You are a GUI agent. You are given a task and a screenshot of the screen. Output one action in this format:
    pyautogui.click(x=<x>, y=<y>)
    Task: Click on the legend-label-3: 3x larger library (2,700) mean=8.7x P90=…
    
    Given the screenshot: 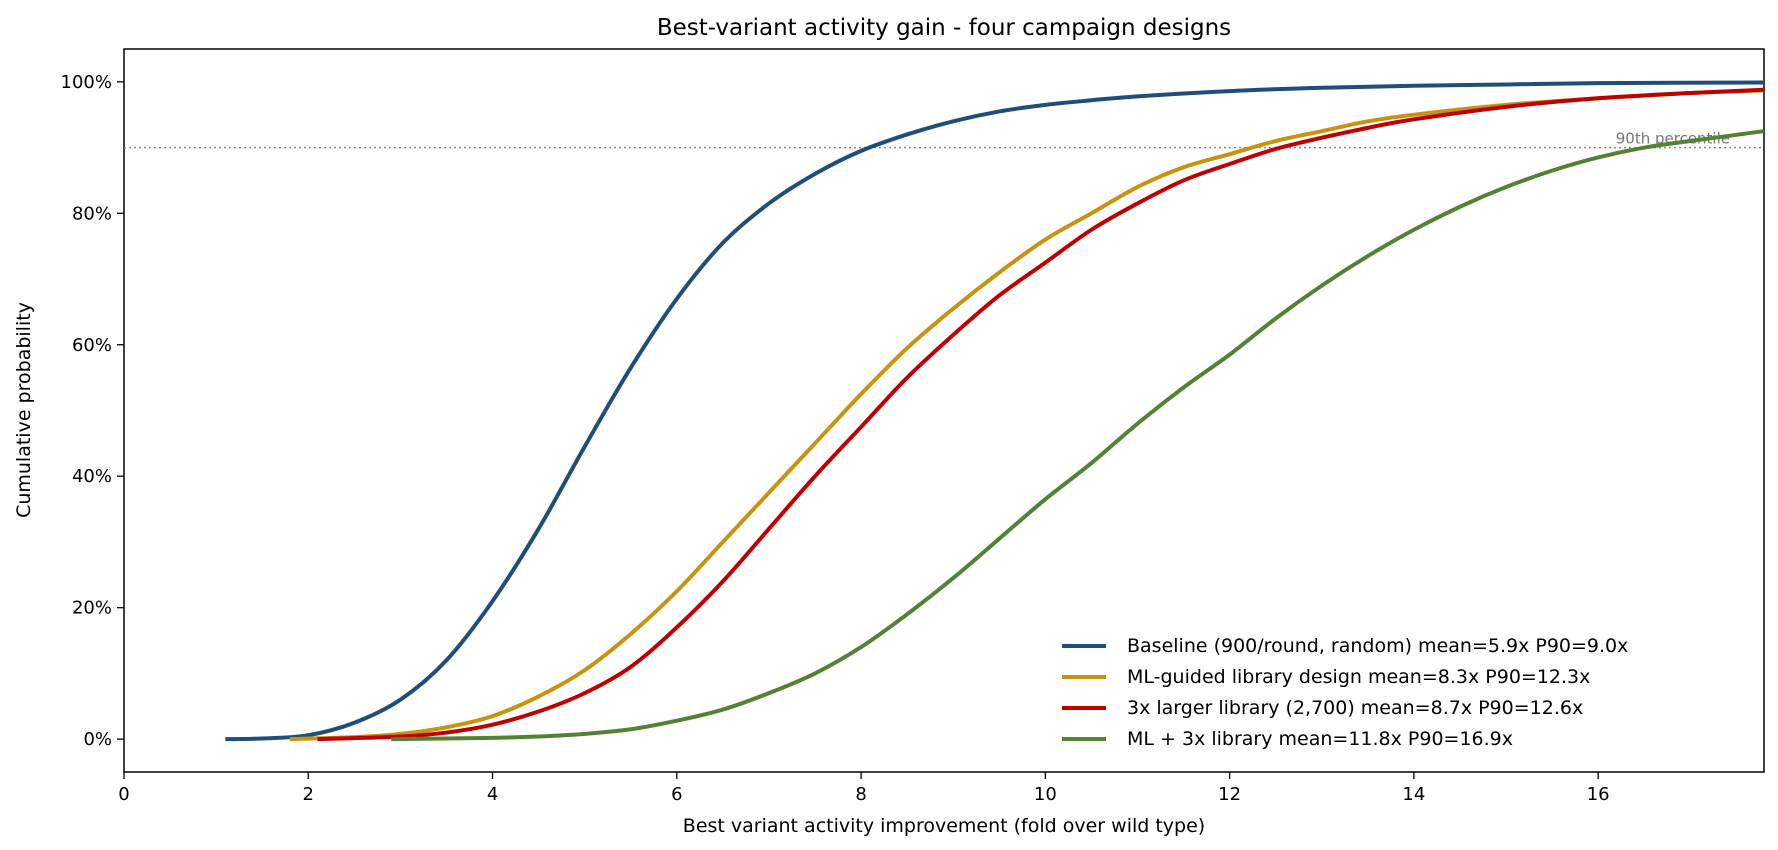 What is the action you would take?
    pyautogui.click(x=1355, y=708)
    